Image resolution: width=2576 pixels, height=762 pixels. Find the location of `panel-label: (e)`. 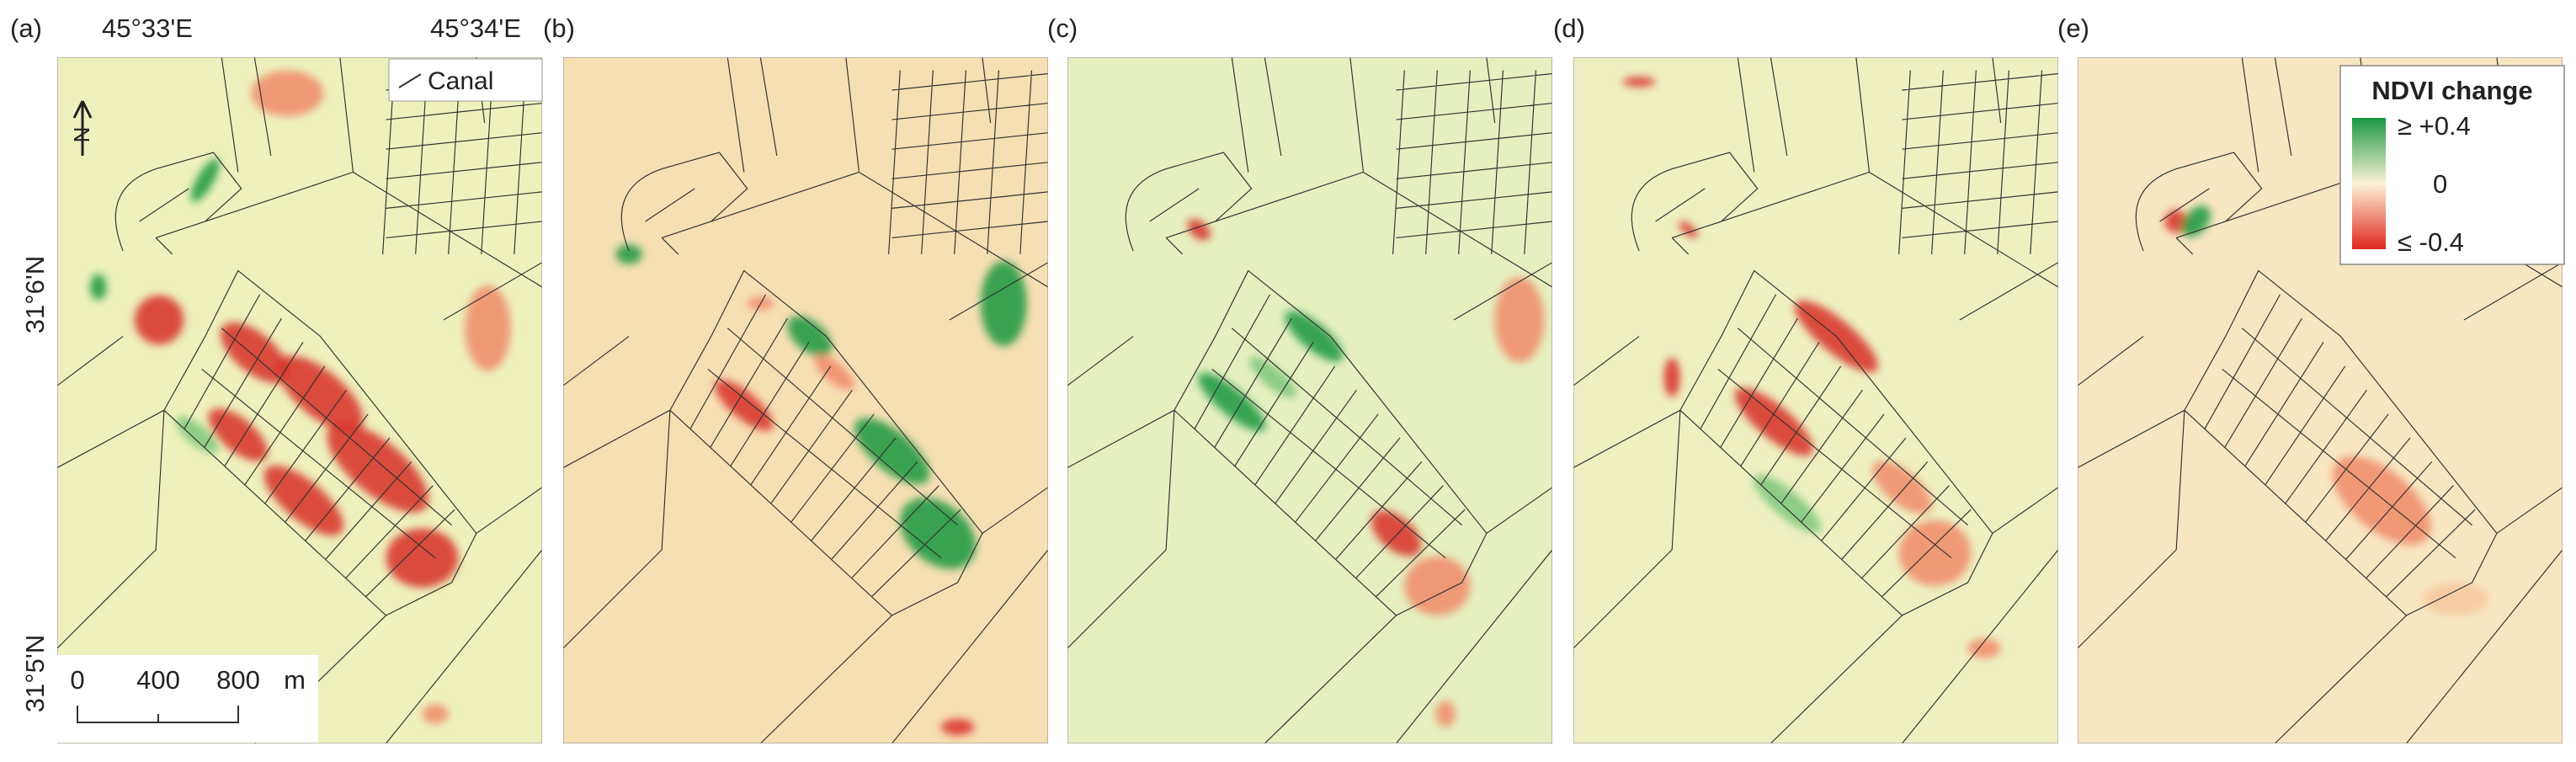

panel-label: (e) is located at coordinates (2073, 28).